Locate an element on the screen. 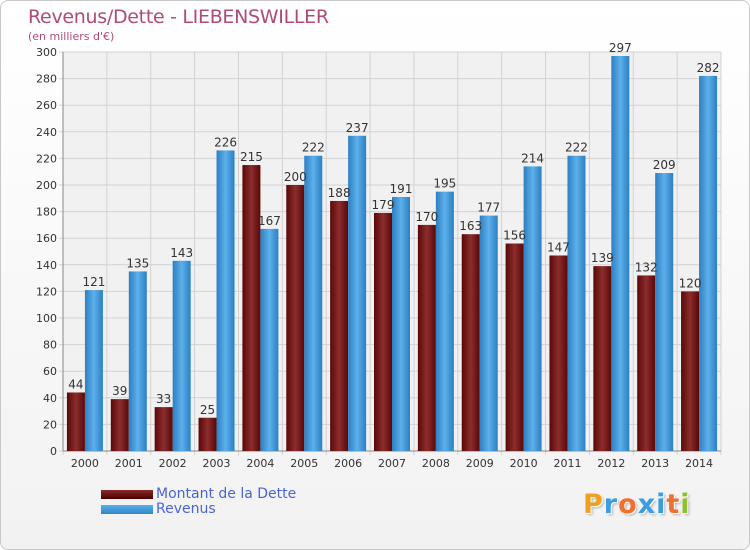  data-label-revenus-2006: 237 is located at coordinates (357, 128).